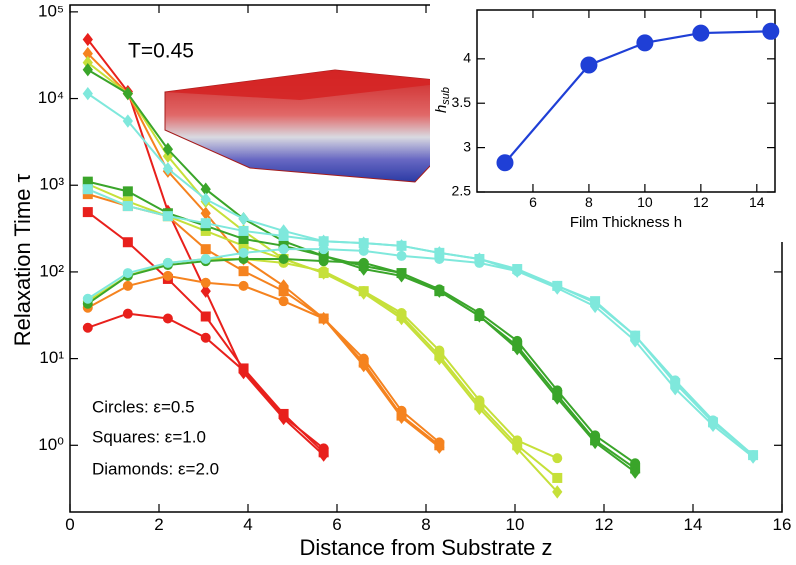 The height and width of the screenshot is (565, 796). I want to click on y-axis-title: Relaxation Time τ, so click(22, 259).